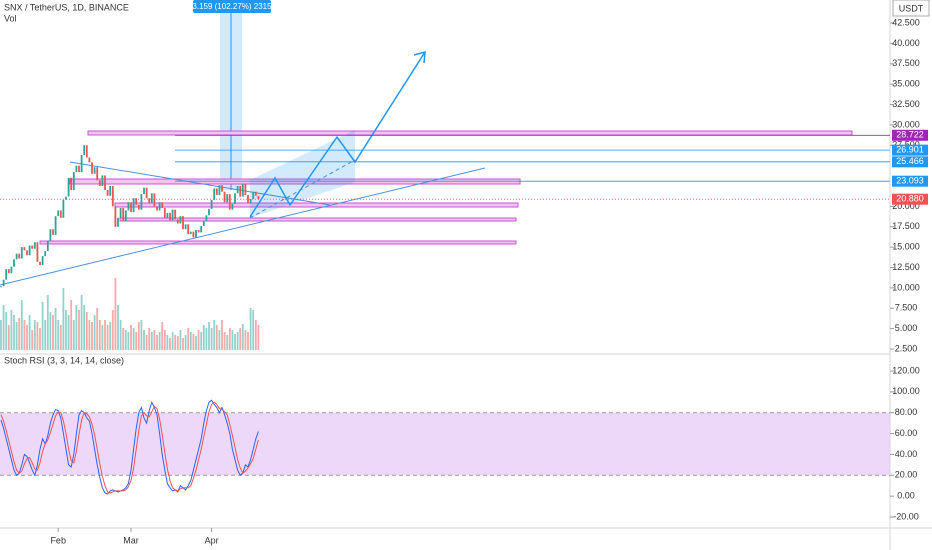 This screenshot has height=550, width=932. Describe the element at coordinates (906, 124) in the screenshot. I see `y-tick-label: 30.000` at that location.